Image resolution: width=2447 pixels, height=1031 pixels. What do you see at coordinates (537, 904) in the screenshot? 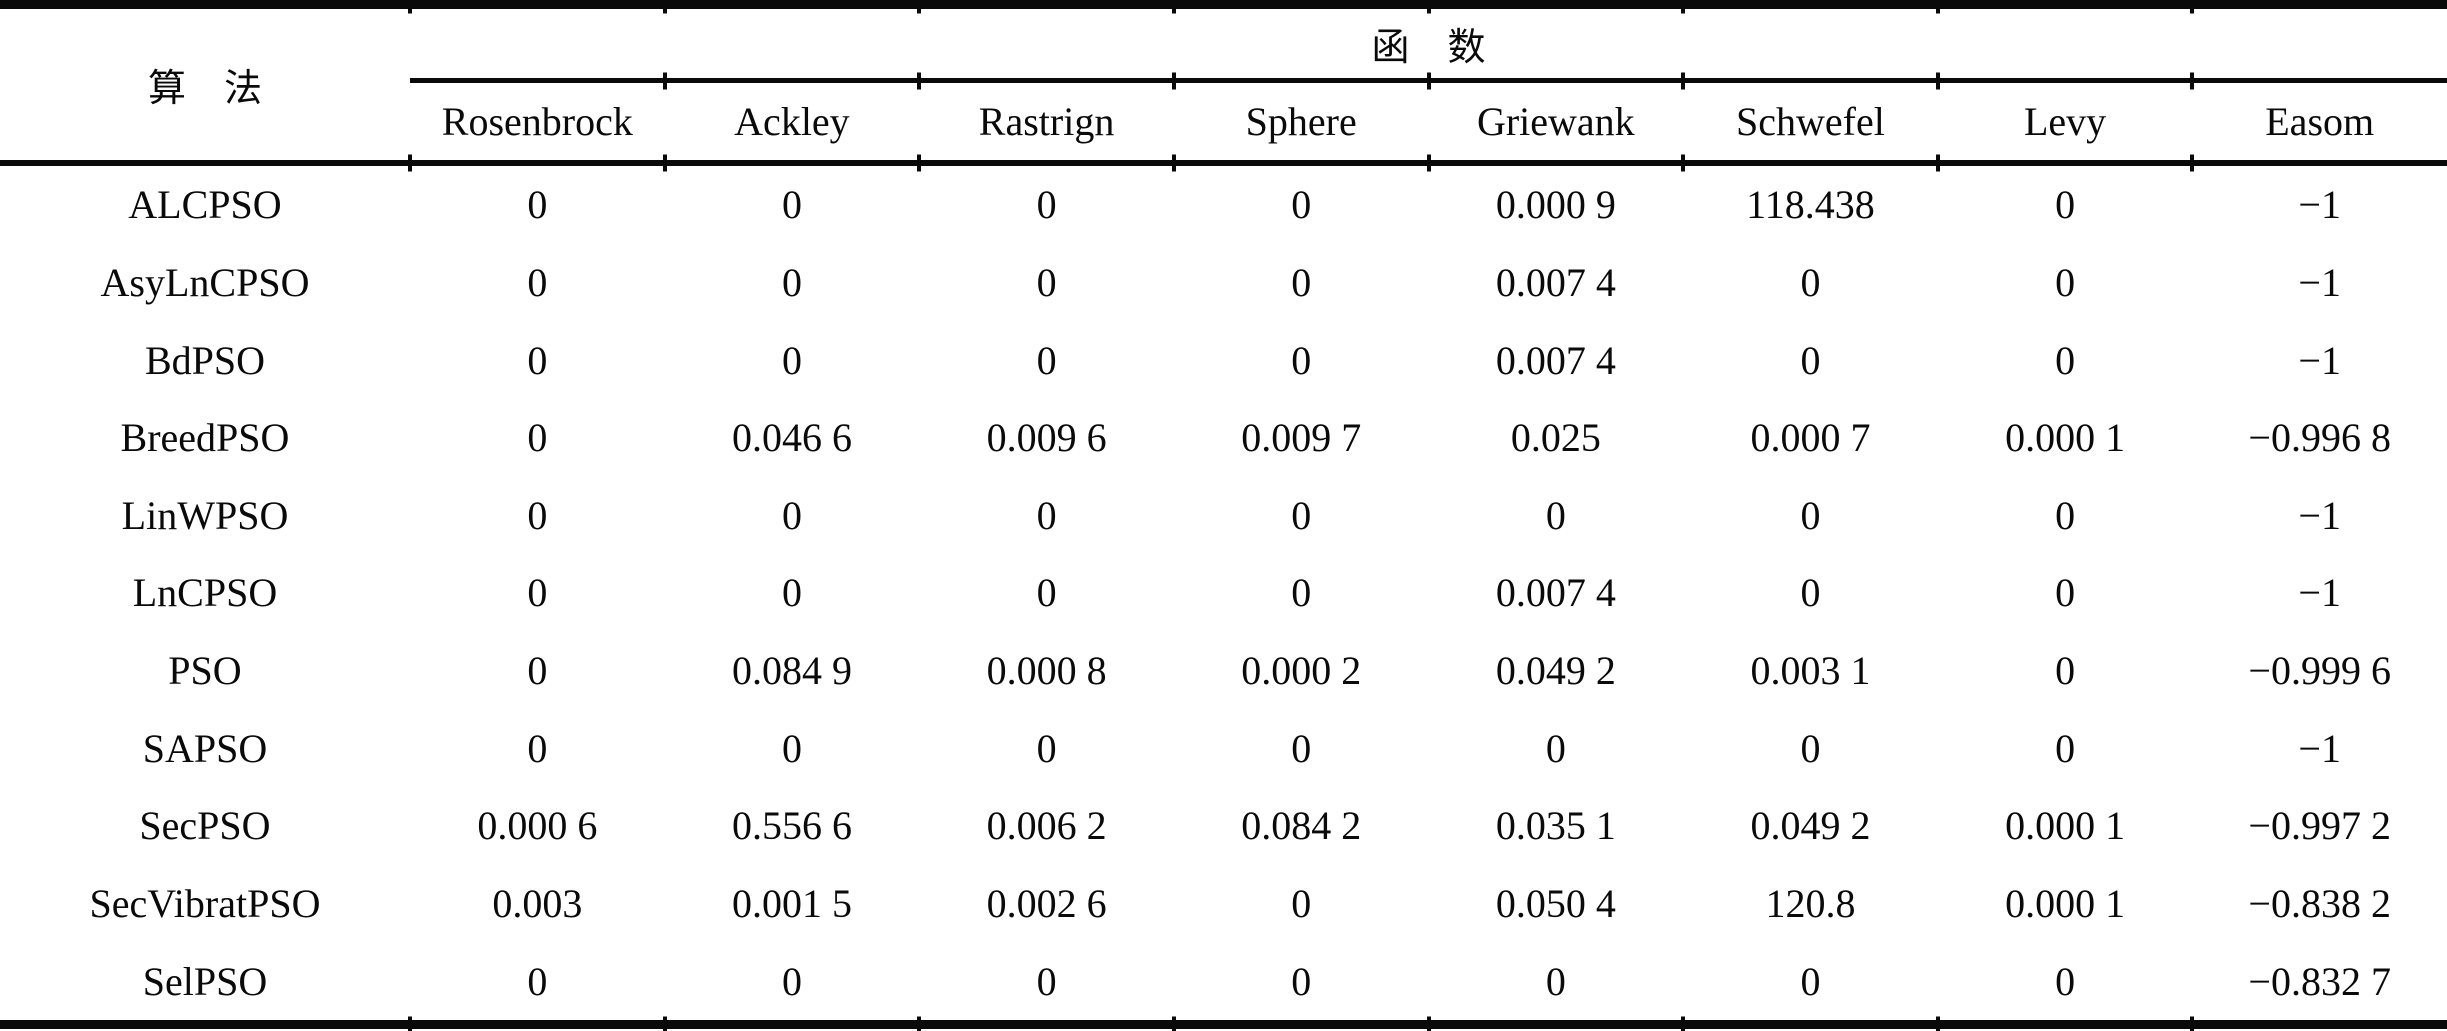
I see `value-cell: 0.003` at bounding box center [537, 904].